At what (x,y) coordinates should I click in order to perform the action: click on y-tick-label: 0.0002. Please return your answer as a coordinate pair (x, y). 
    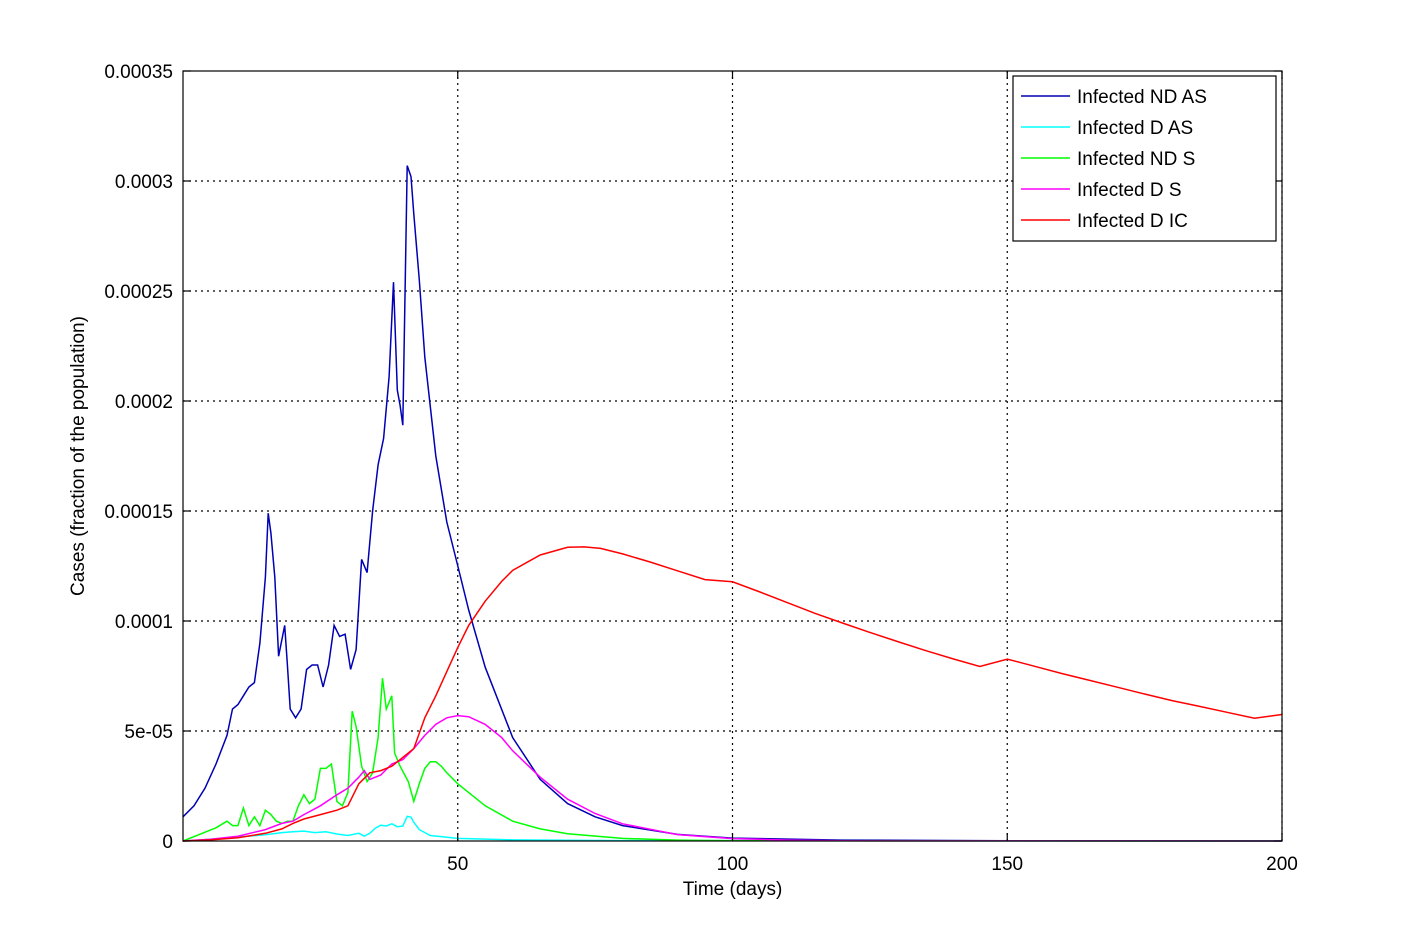
    Looking at the image, I should click on (144, 402).